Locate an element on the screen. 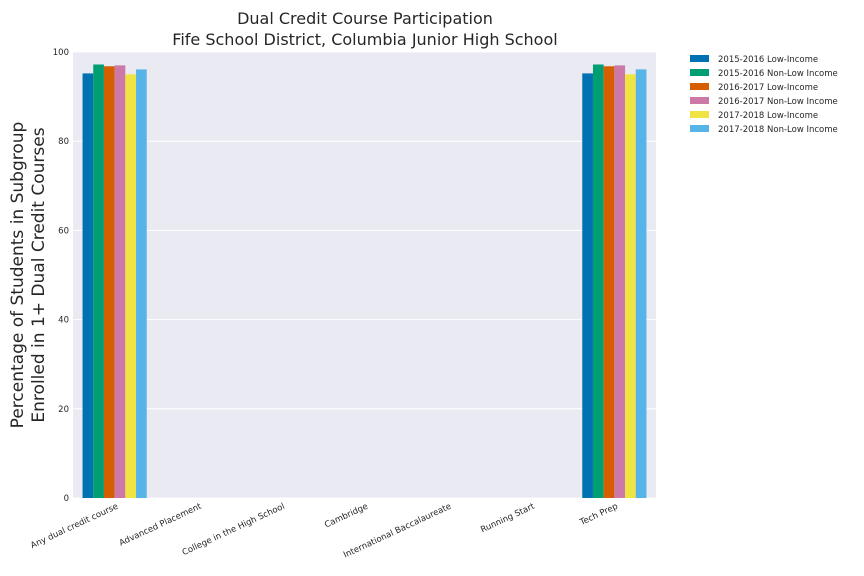  chart-title: Dual Credit Course Participation is located at coordinates (365, 18).